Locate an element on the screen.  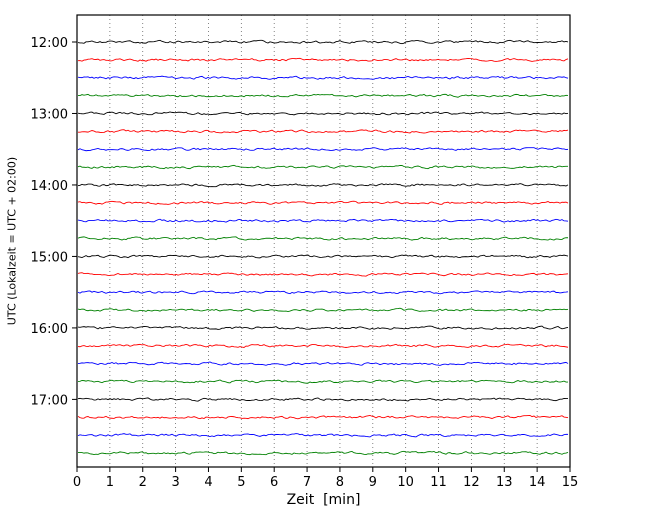
seismogram-trace-13:45 is located at coordinates (323, 167).